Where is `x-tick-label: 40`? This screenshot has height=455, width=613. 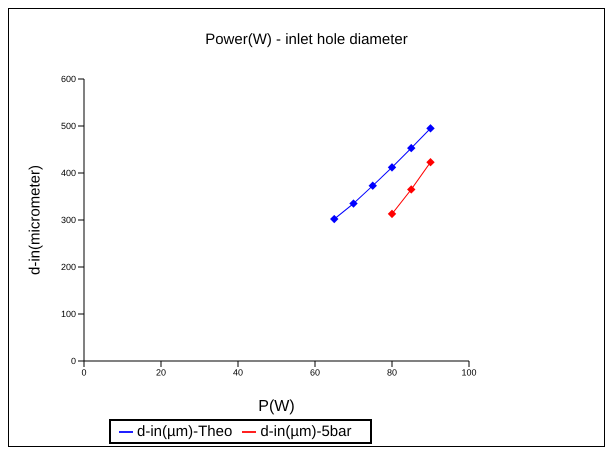 x-tick-label: 40 is located at coordinates (238, 372).